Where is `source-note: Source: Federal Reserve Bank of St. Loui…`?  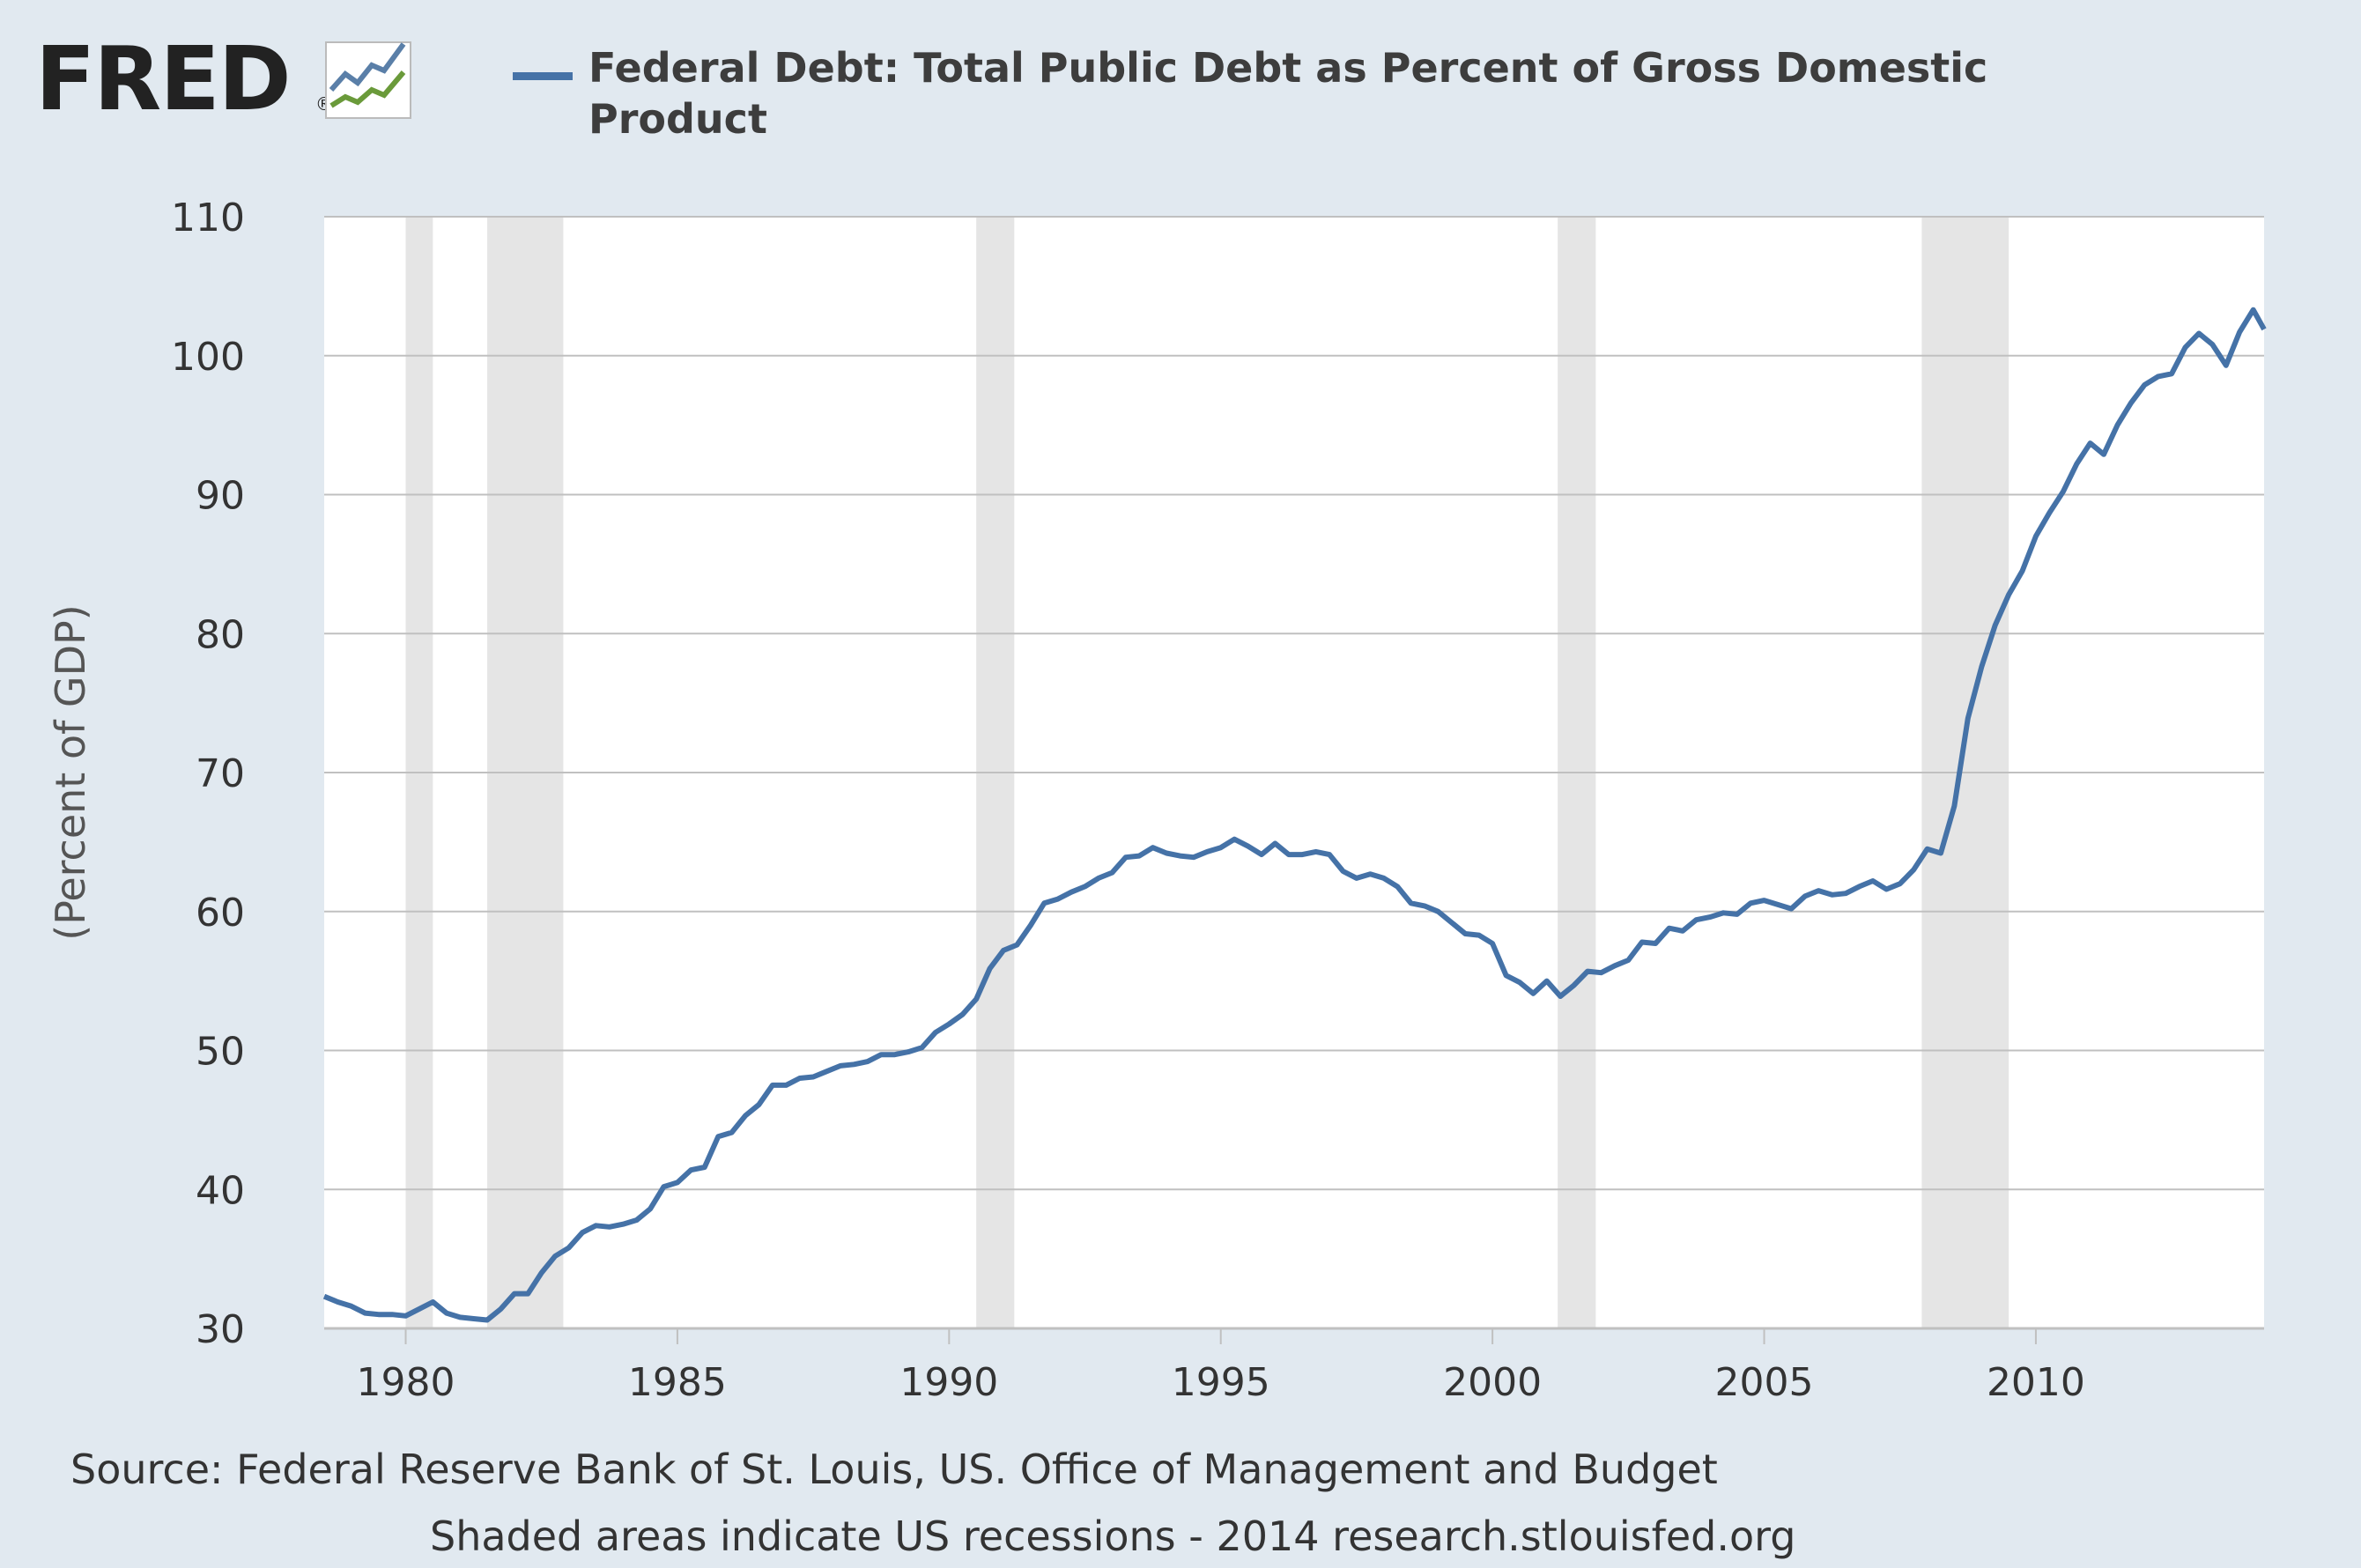
source-note: Source: Federal Reserve Bank of St. Loui… is located at coordinates (894, 1469).